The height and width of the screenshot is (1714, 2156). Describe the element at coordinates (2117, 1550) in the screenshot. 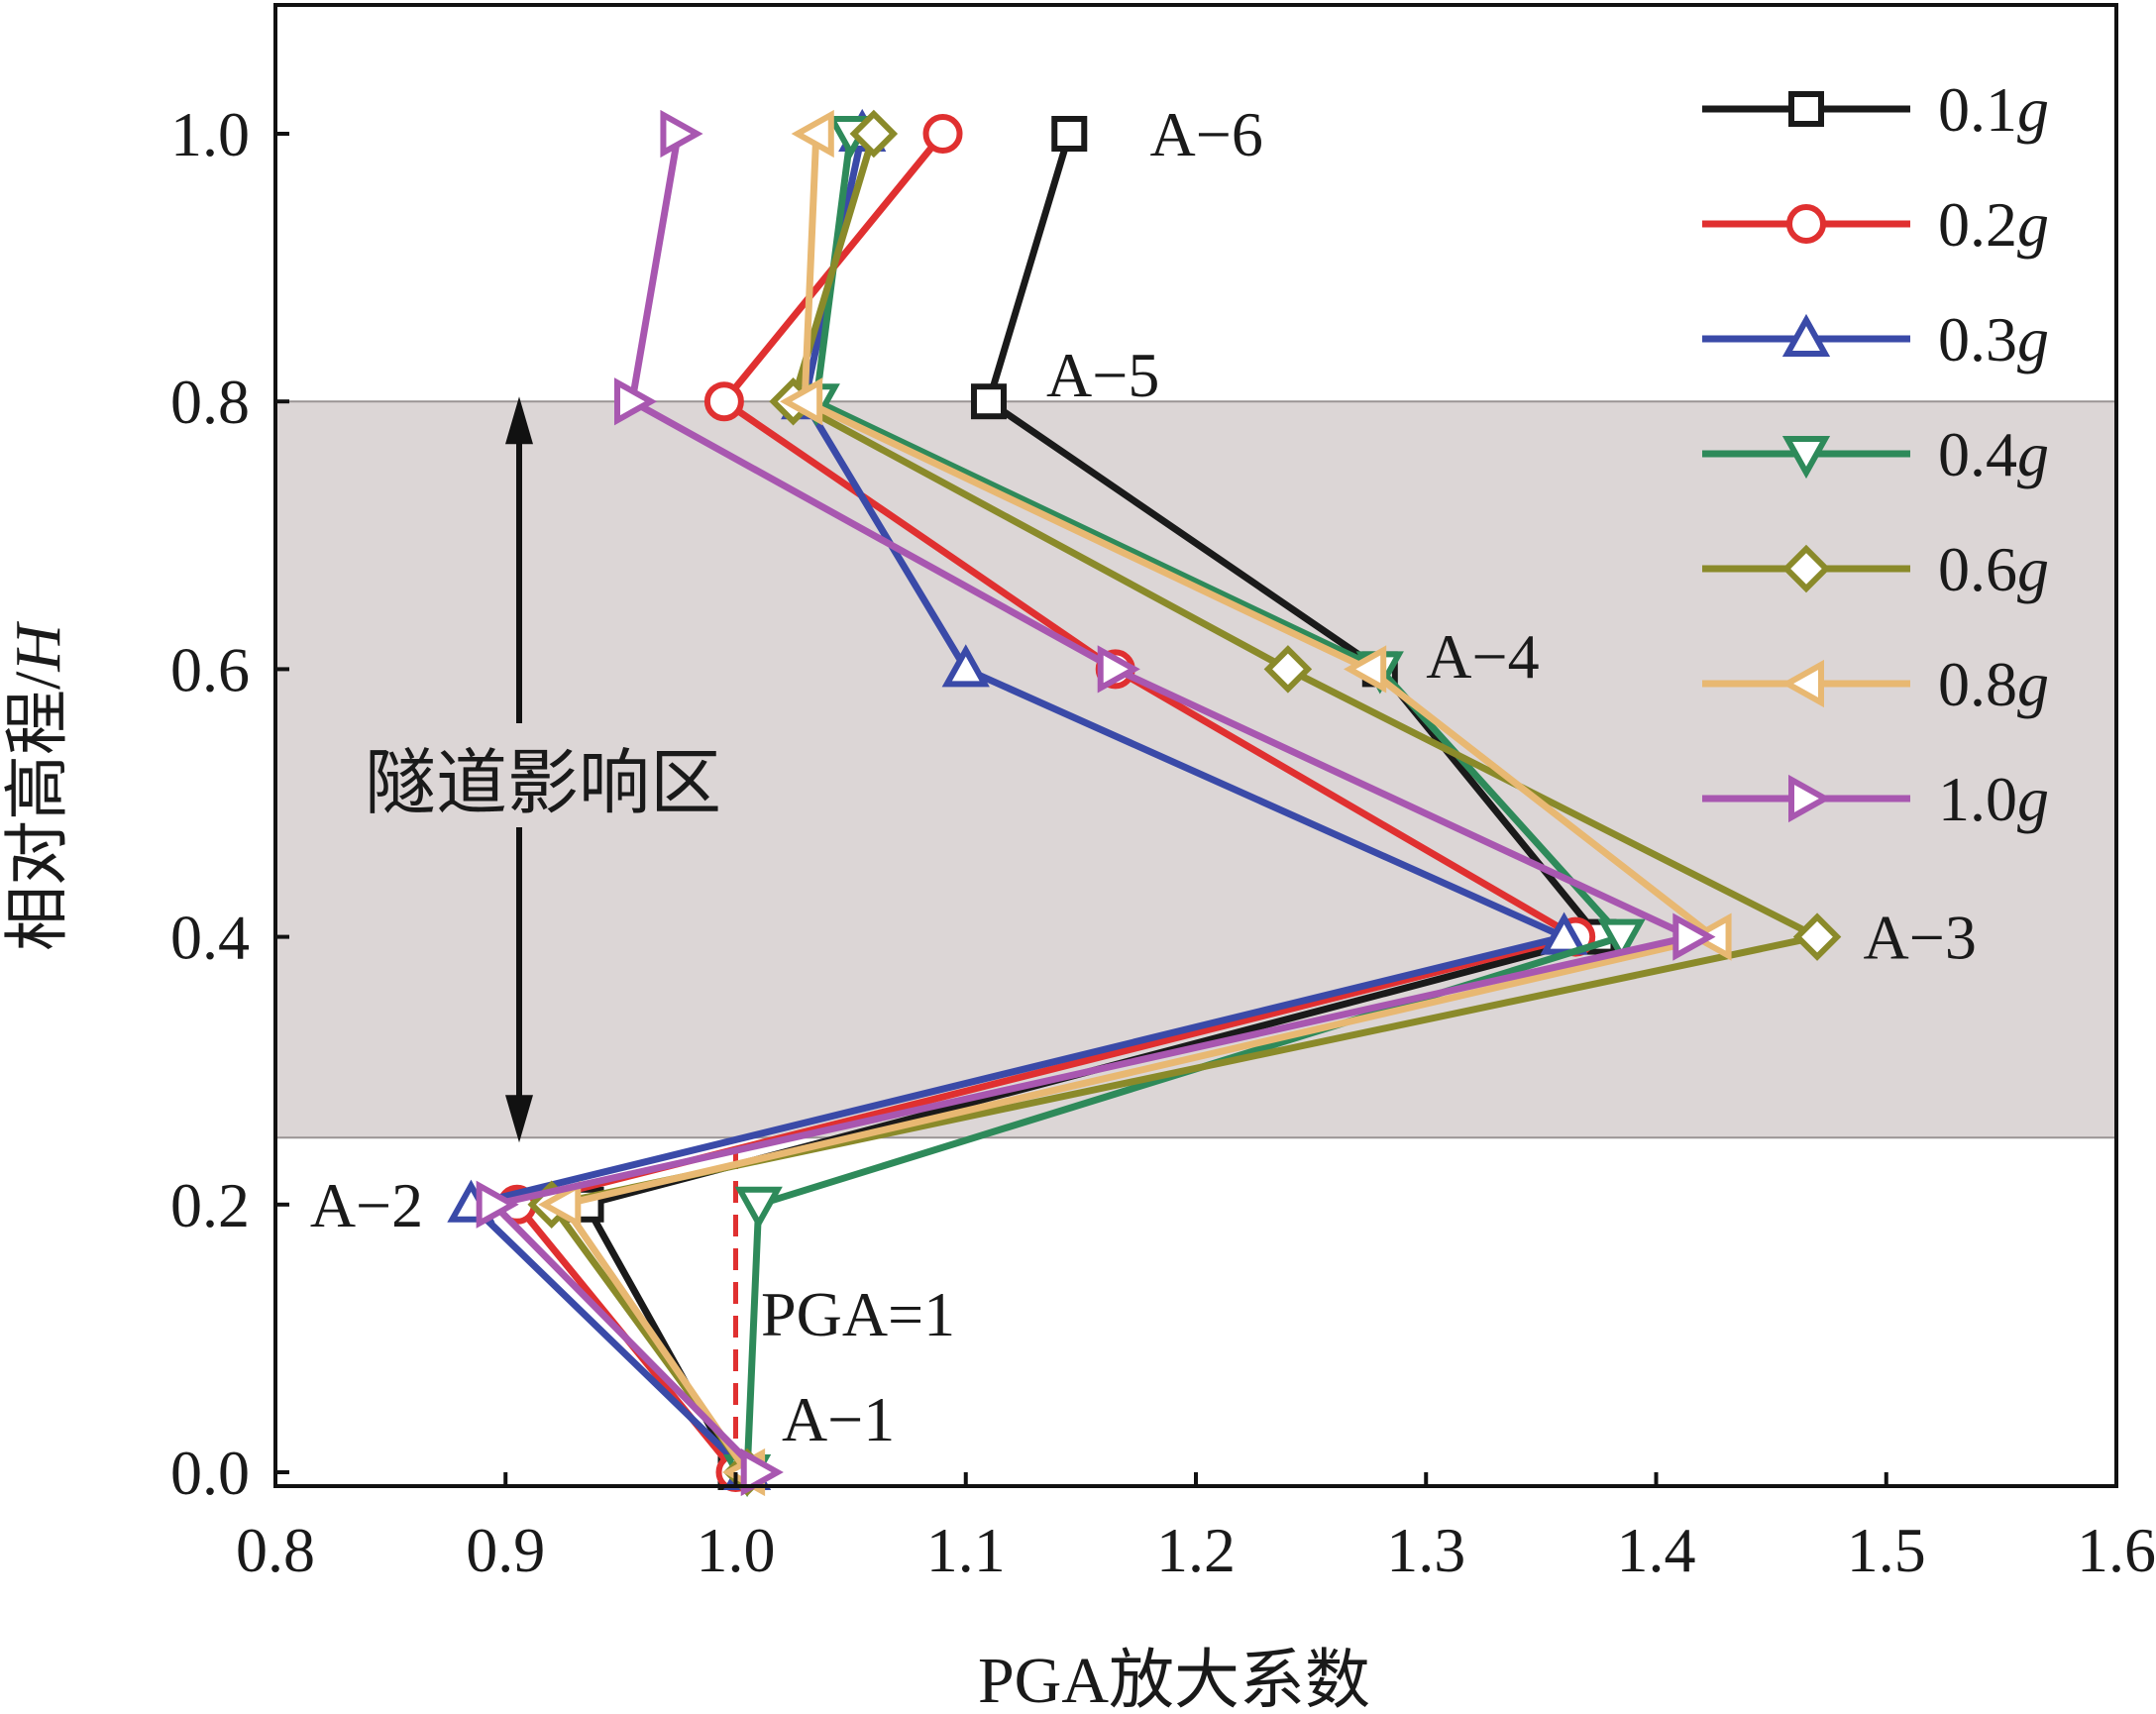

I see `x-tick-label: 1.6` at that location.